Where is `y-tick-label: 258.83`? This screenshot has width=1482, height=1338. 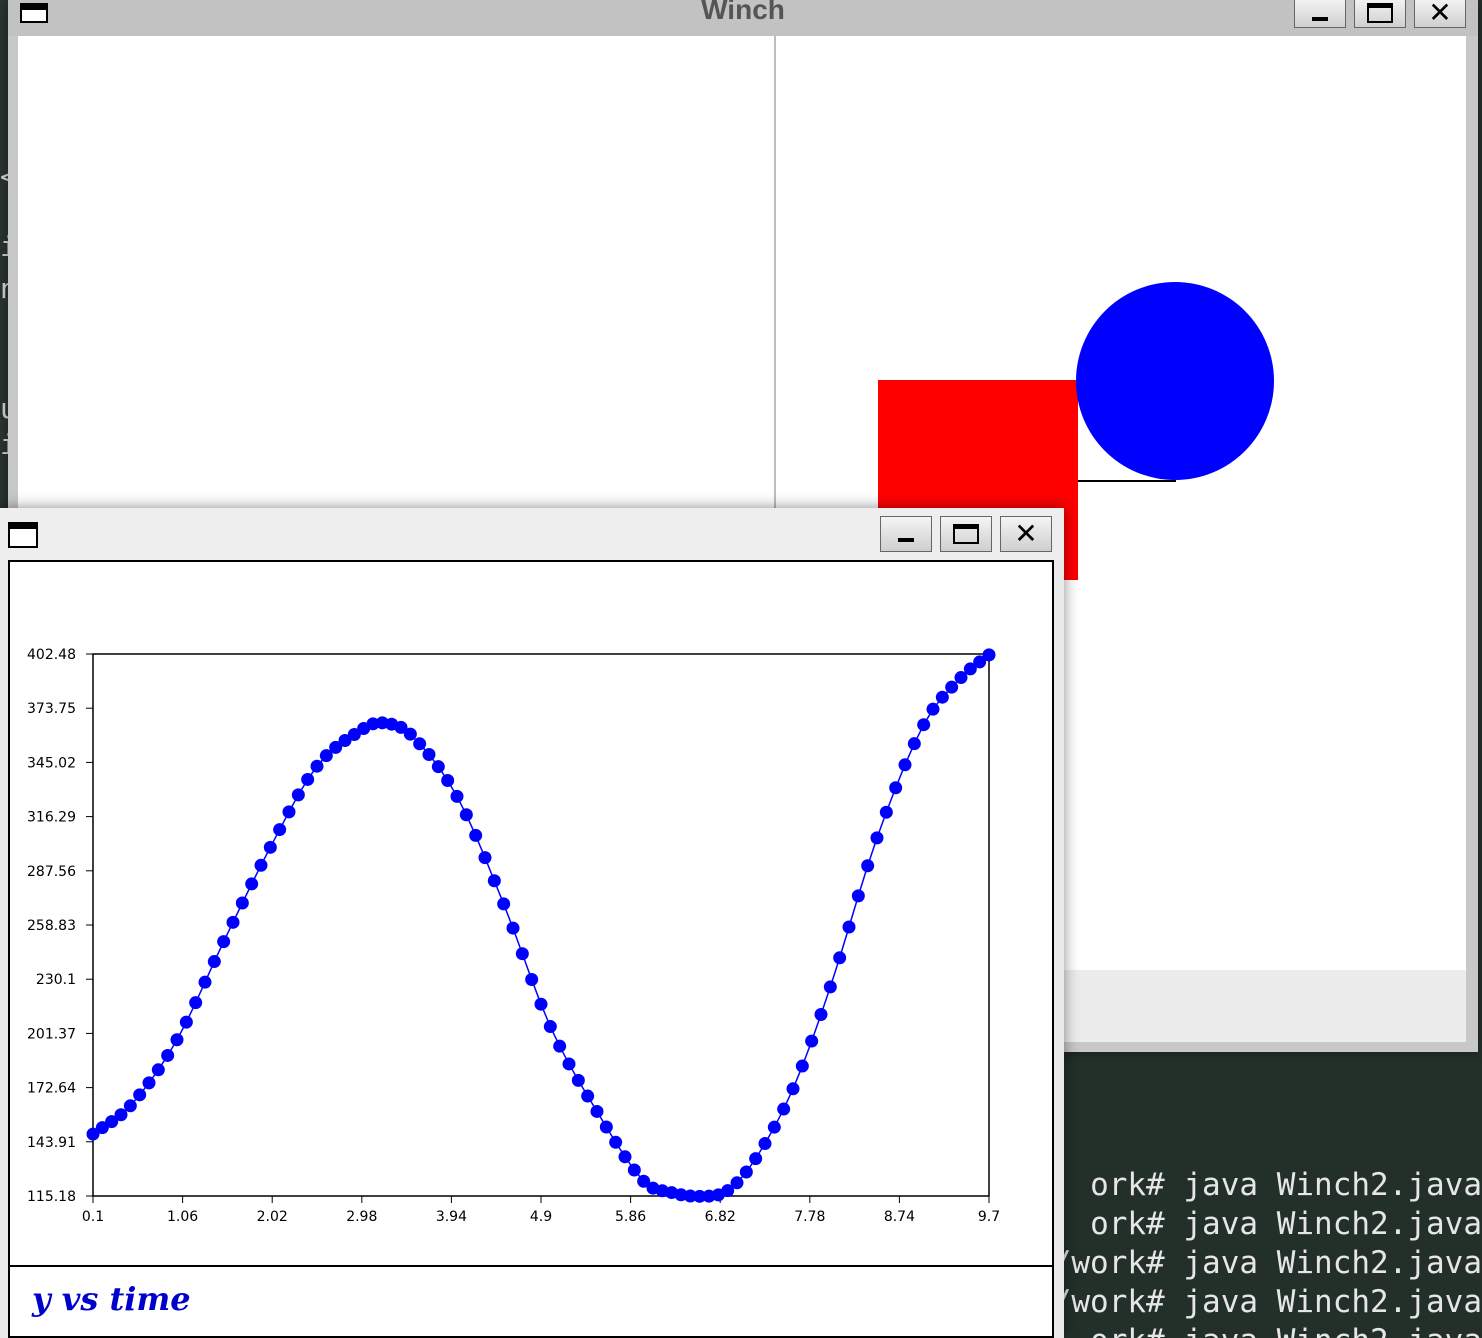
y-tick-label: 258.83 is located at coordinates (51, 926).